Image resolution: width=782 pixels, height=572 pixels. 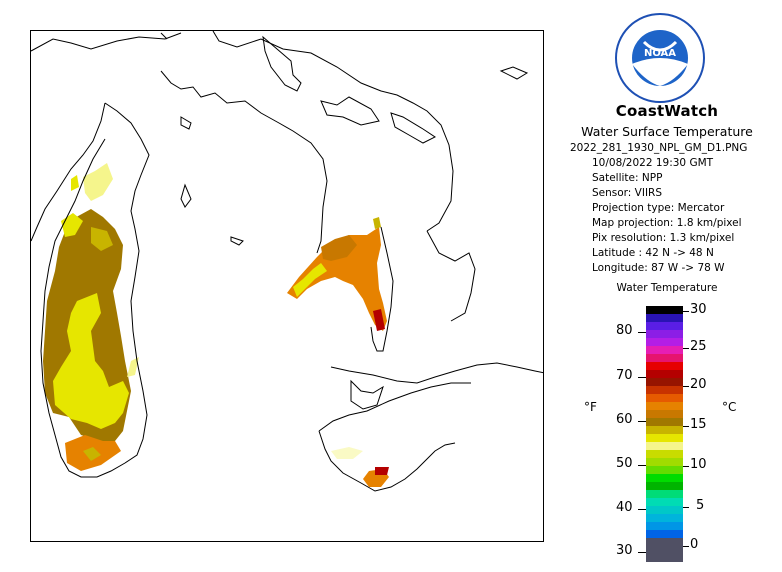 I want to click on projection-type-label: Projection type: Mercator, so click(x=658, y=208).